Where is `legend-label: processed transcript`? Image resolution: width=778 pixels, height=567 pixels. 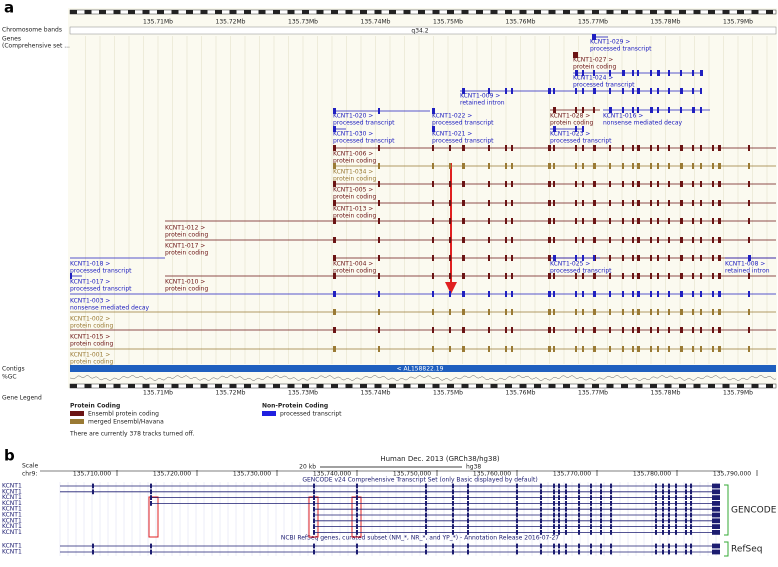
legend-label: processed transcript is located at coordinates (311, 414).